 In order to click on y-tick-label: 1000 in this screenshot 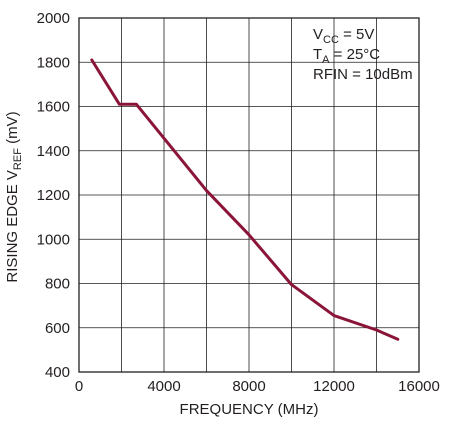, I will do `click(53, 239)`.